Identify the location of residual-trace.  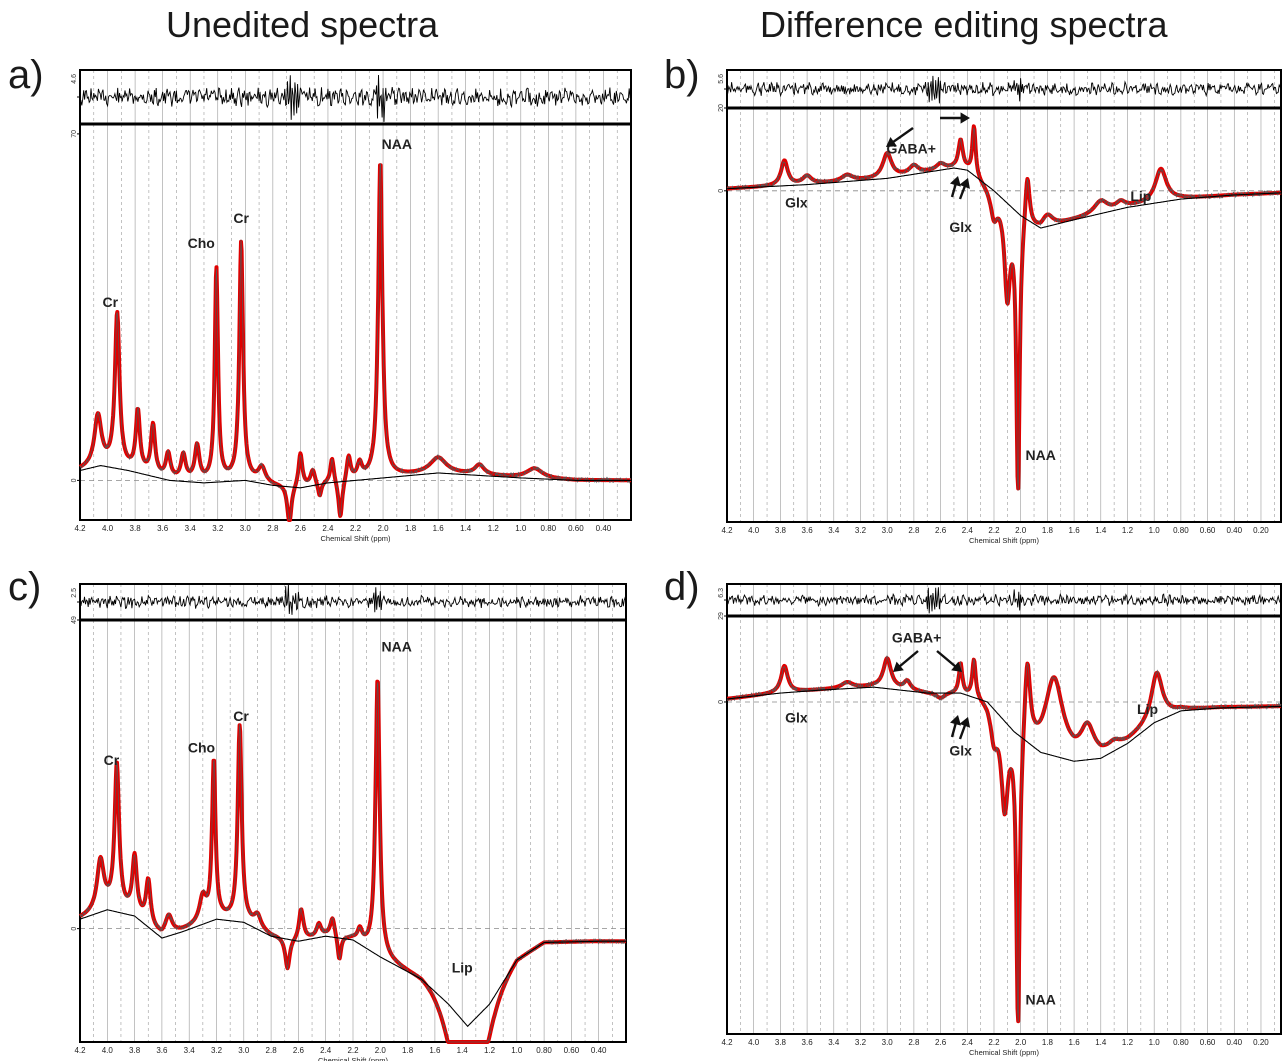
(1004, 600).